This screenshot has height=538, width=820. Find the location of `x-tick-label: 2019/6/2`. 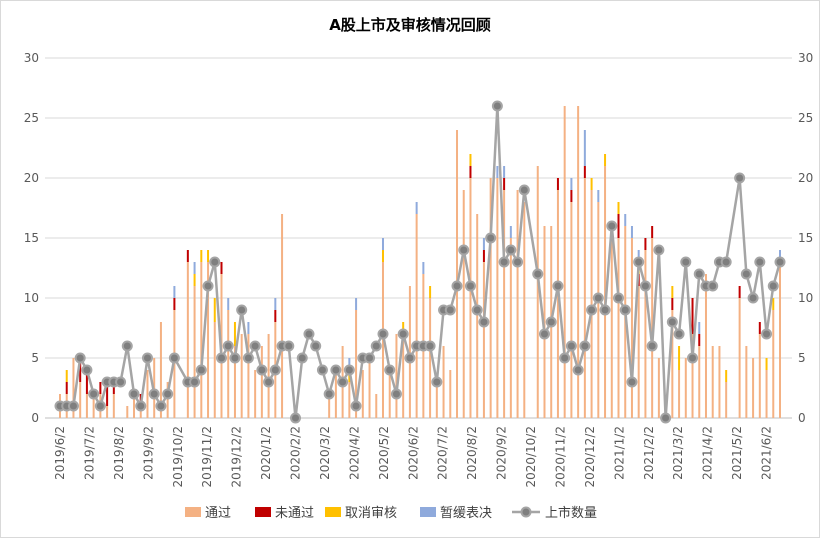

x-tick-label: 2019/6/2 is located at coordinates (60, 453).